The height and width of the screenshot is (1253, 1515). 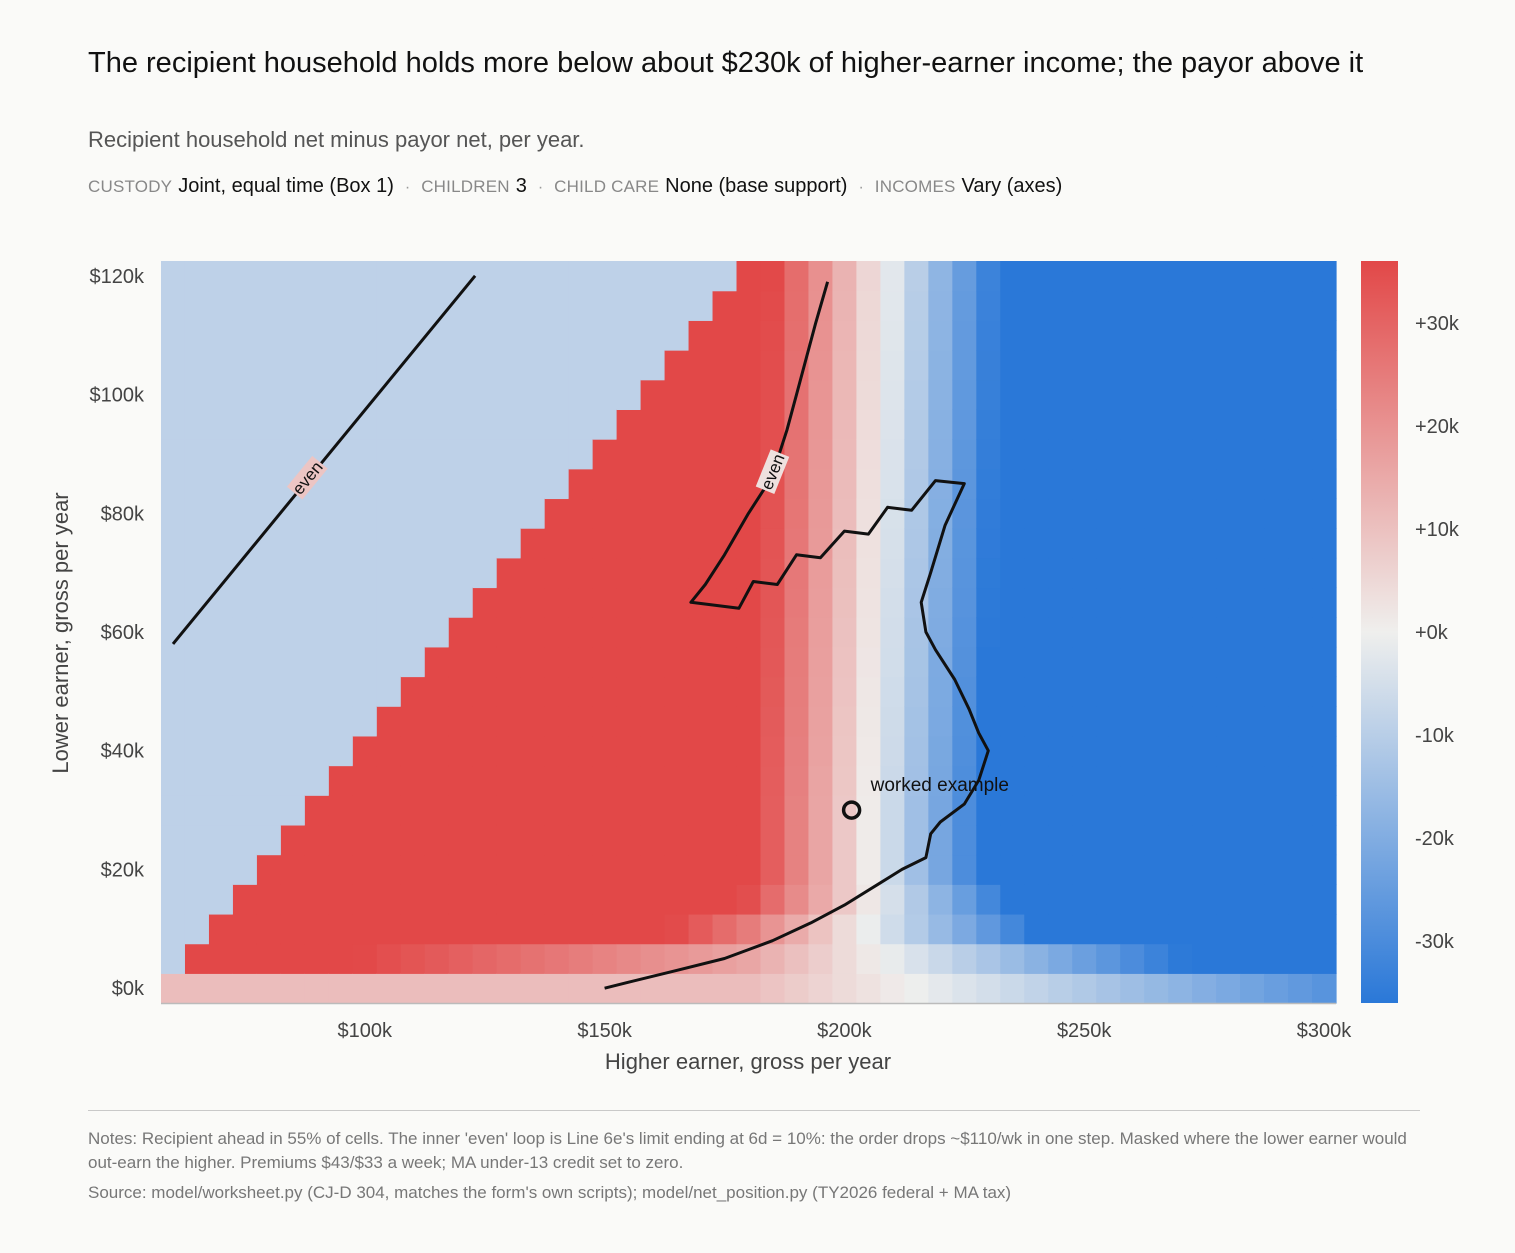 I want to click on colorbar: +30k +20k +10k +0k -10k -20k -30k, so click(x=1410, y=632).